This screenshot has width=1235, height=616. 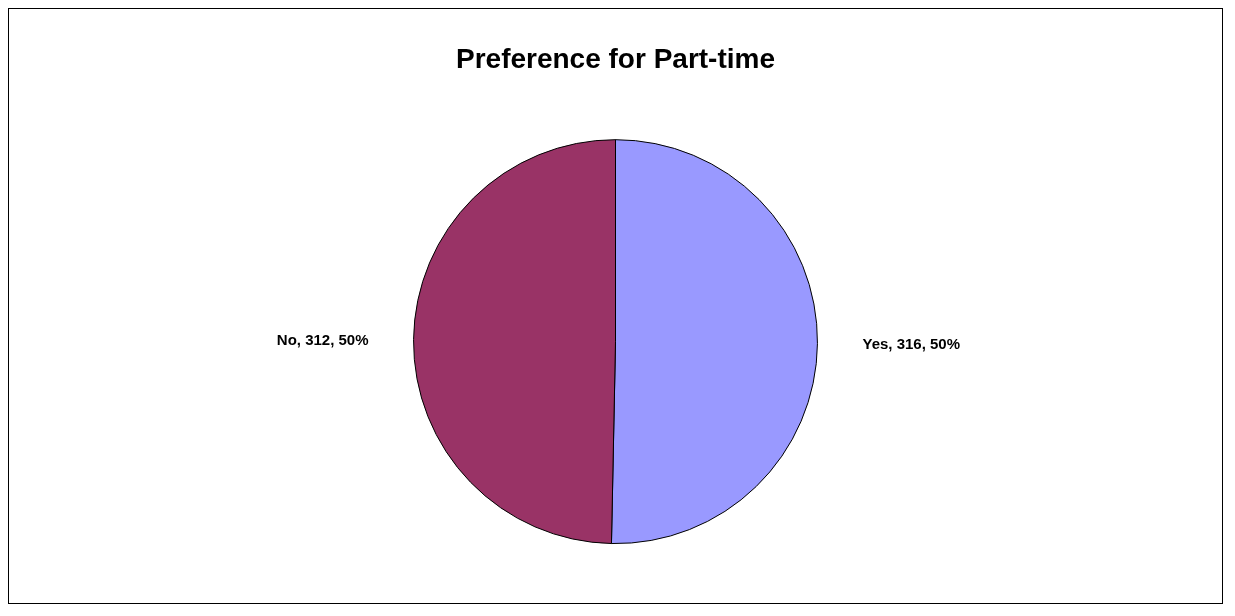 I want to click on slice-label: Yes, 316, 50%, so click(x=911, y=344).